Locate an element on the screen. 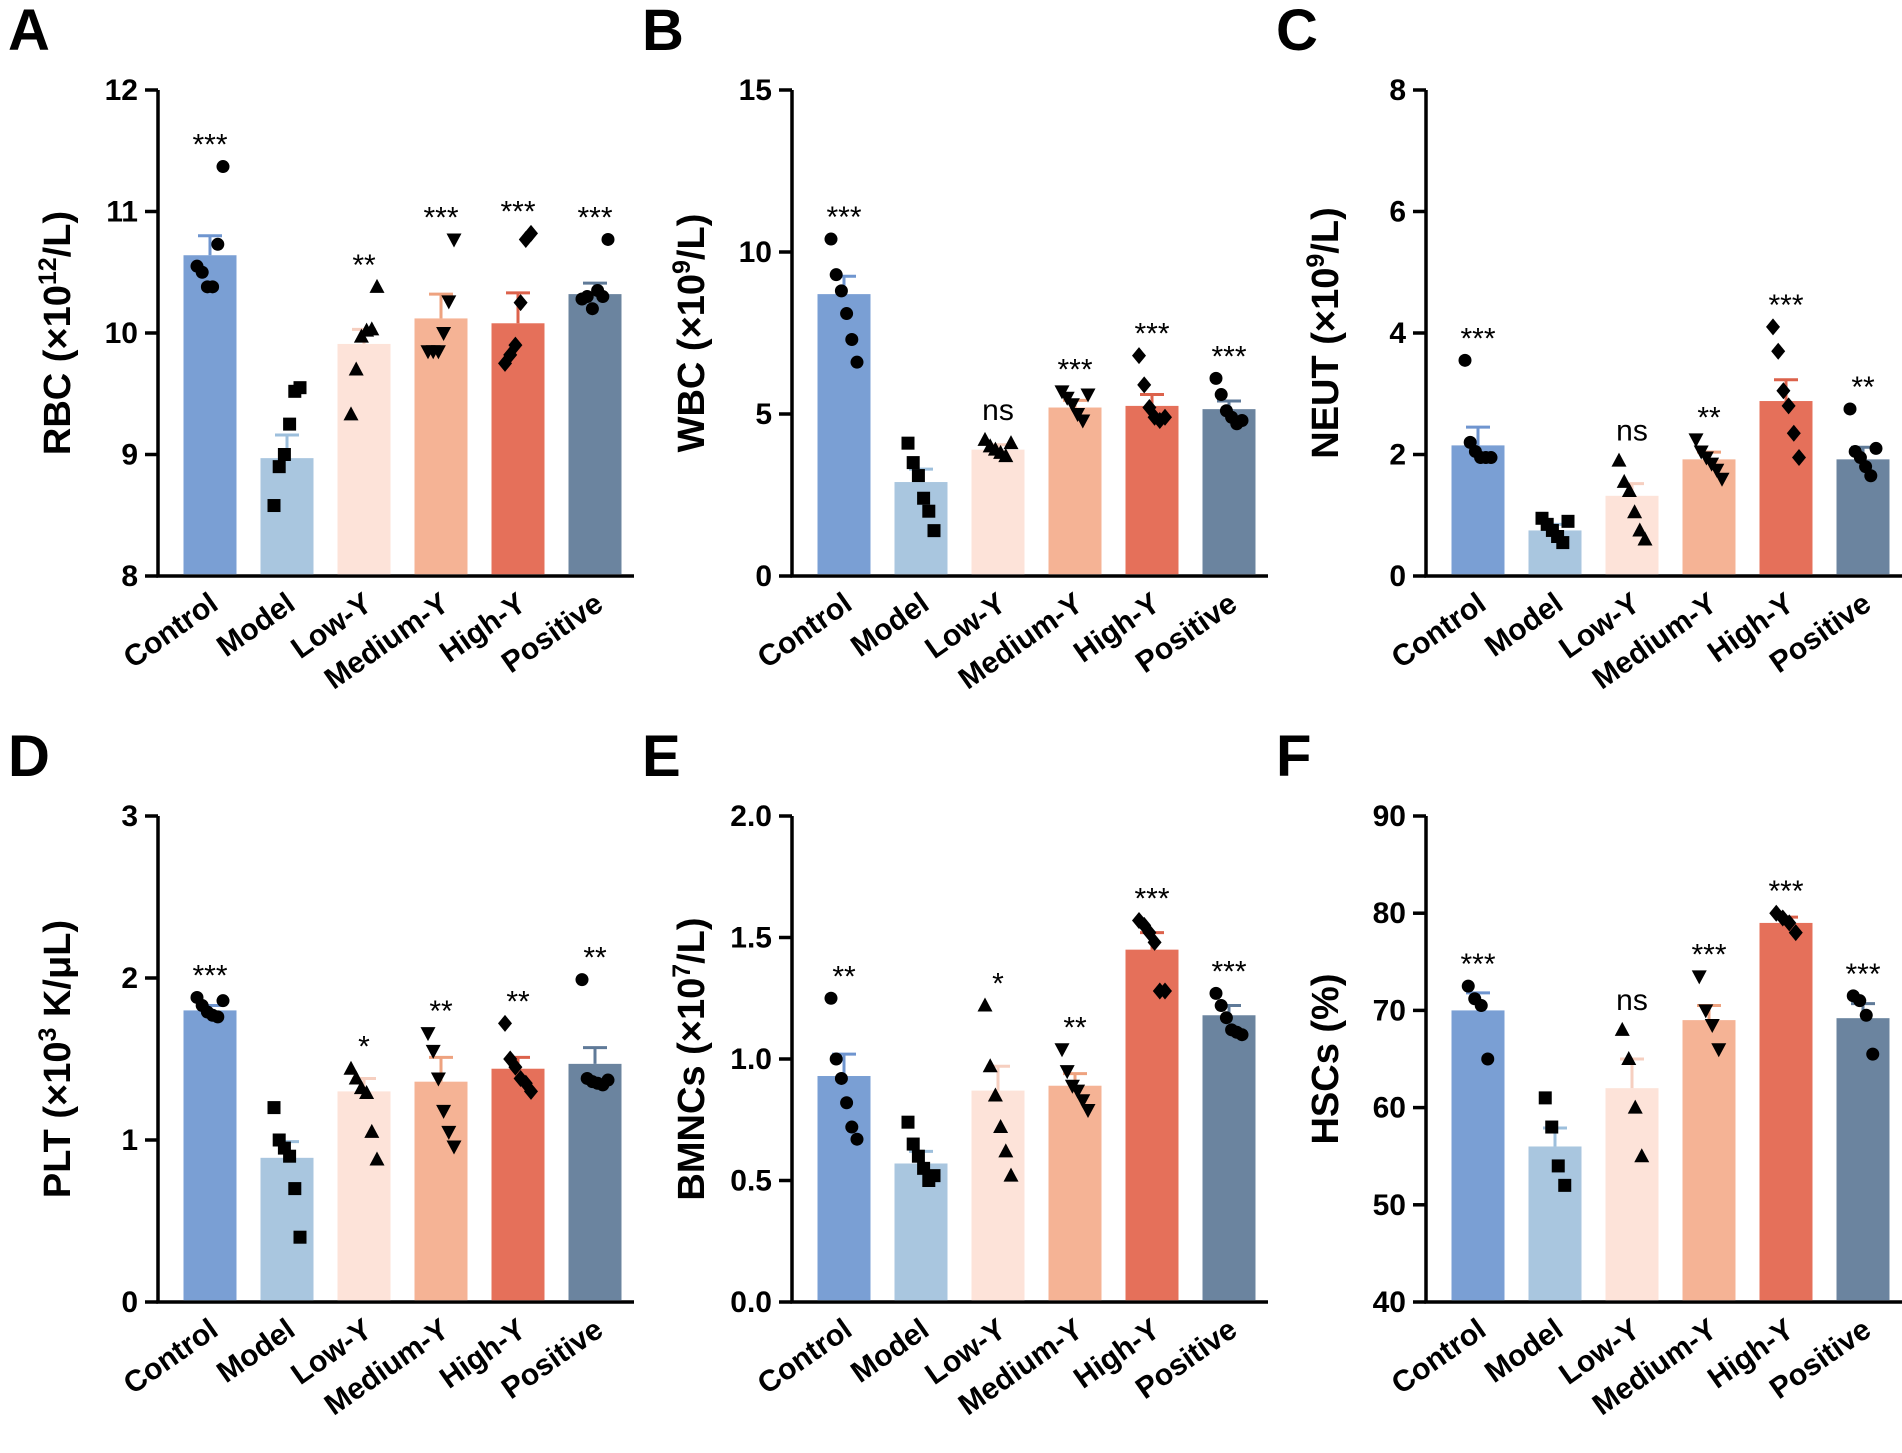 This screenshot has height=1453, width=1902. y-axis-title-tail: /L) is located at coordinates (58, 234).